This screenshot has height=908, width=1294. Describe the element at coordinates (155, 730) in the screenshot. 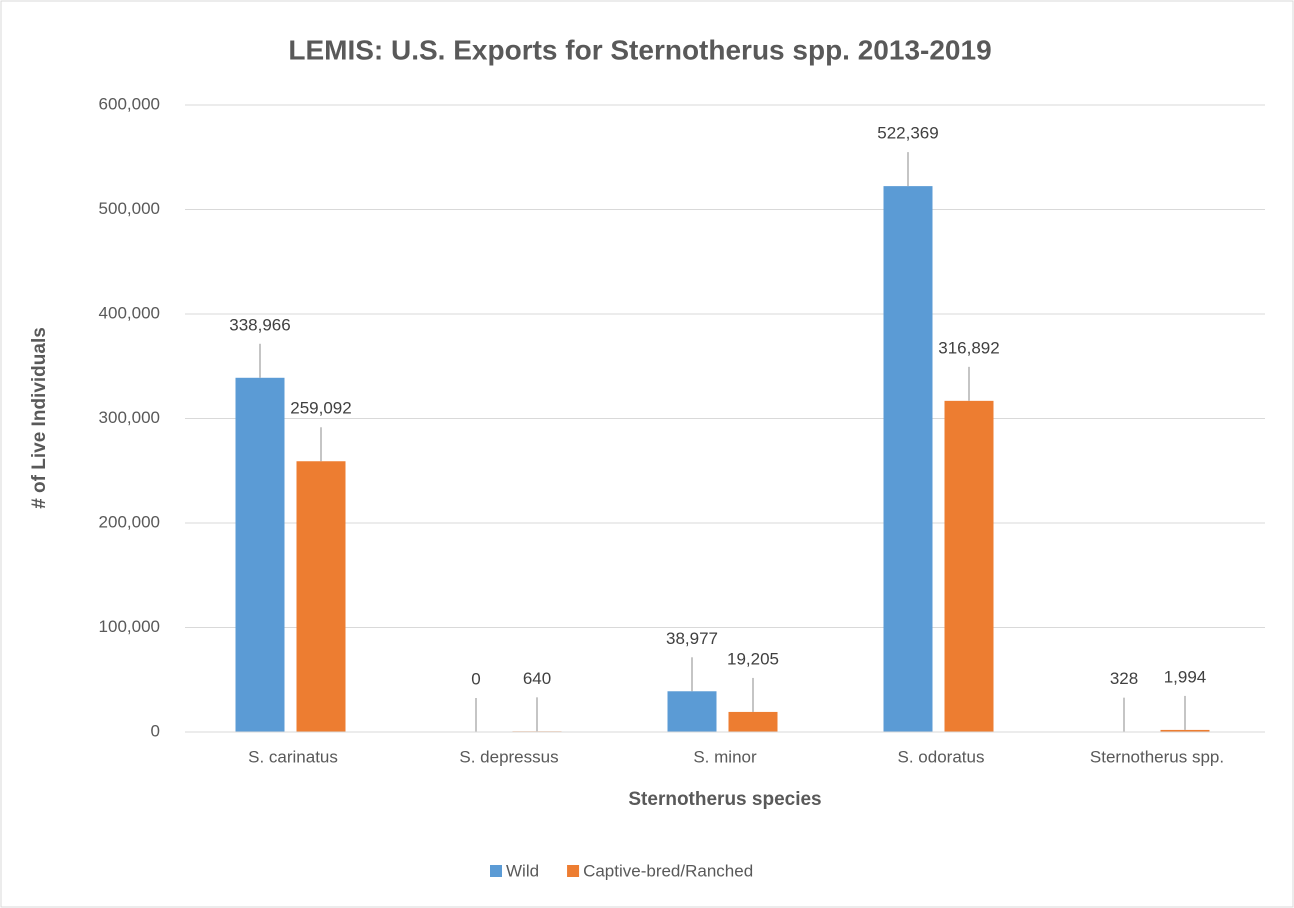

I see `y-tick-label: 0` at that location.